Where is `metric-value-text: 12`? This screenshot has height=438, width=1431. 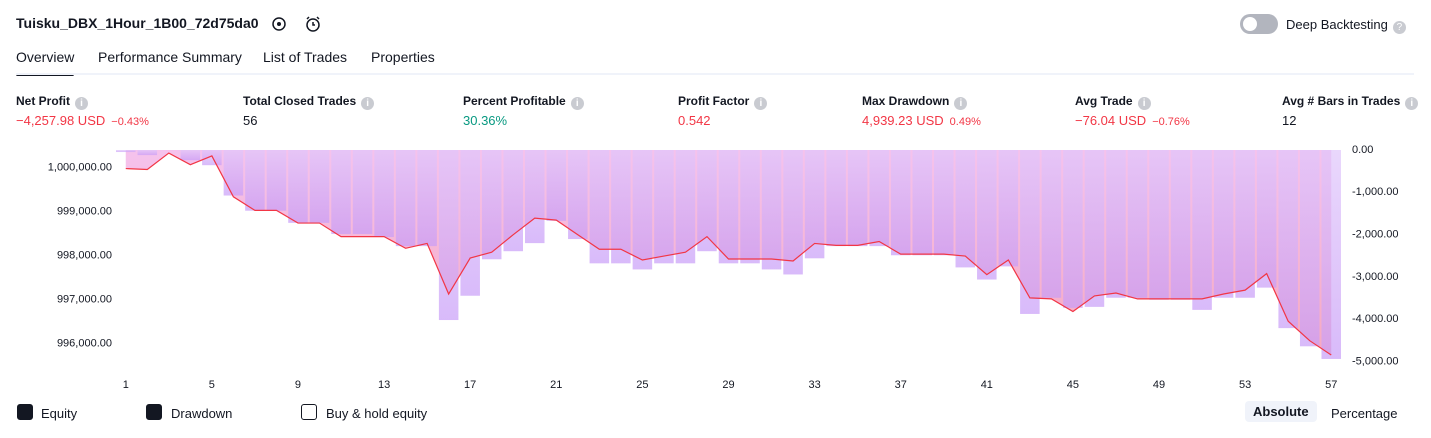 metric-value-text: 12 is located at coordinates (1289, 120).